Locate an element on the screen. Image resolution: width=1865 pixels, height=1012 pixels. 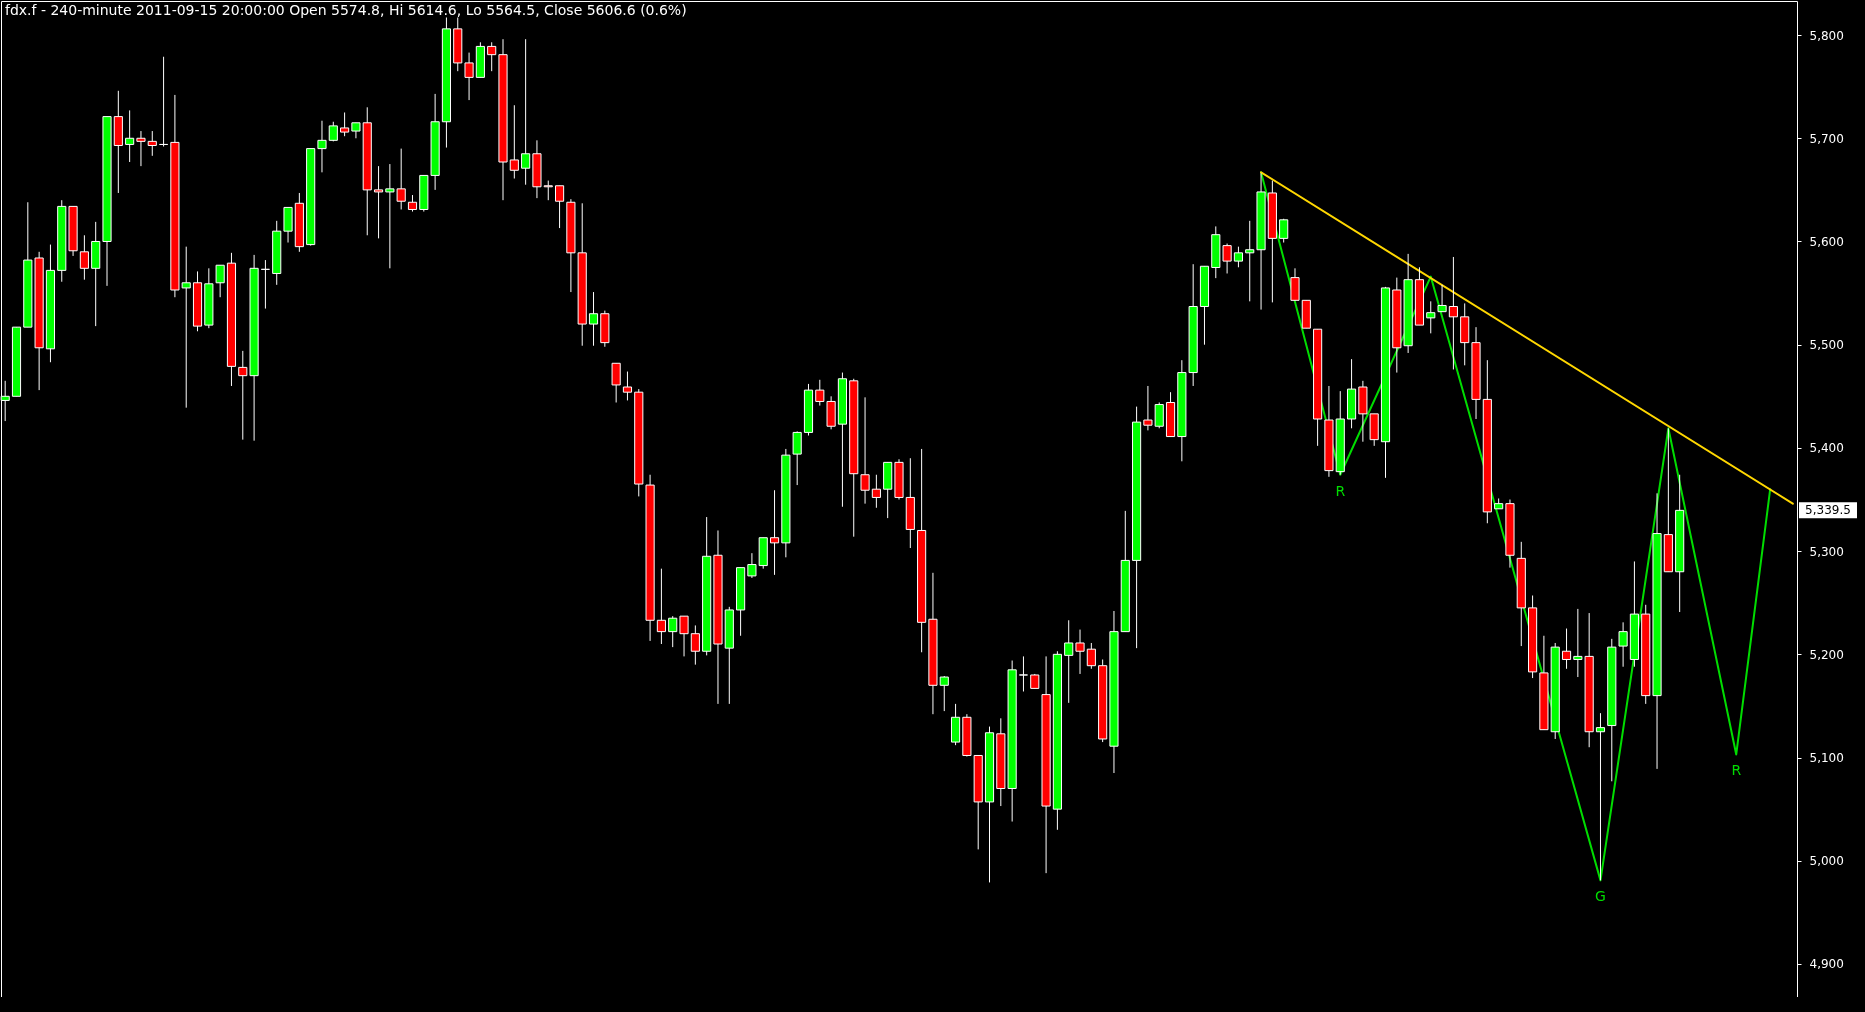
y-tick-label: 5,000 is located at coordinates (1826, 861).